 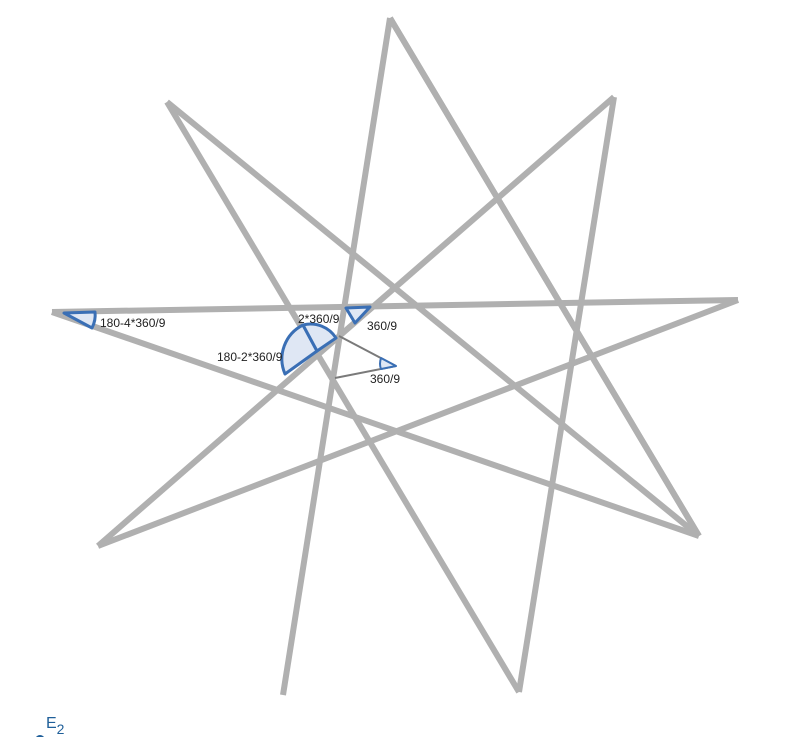 I want to click on point-label-e2: E2, so click(x=55, y=726).